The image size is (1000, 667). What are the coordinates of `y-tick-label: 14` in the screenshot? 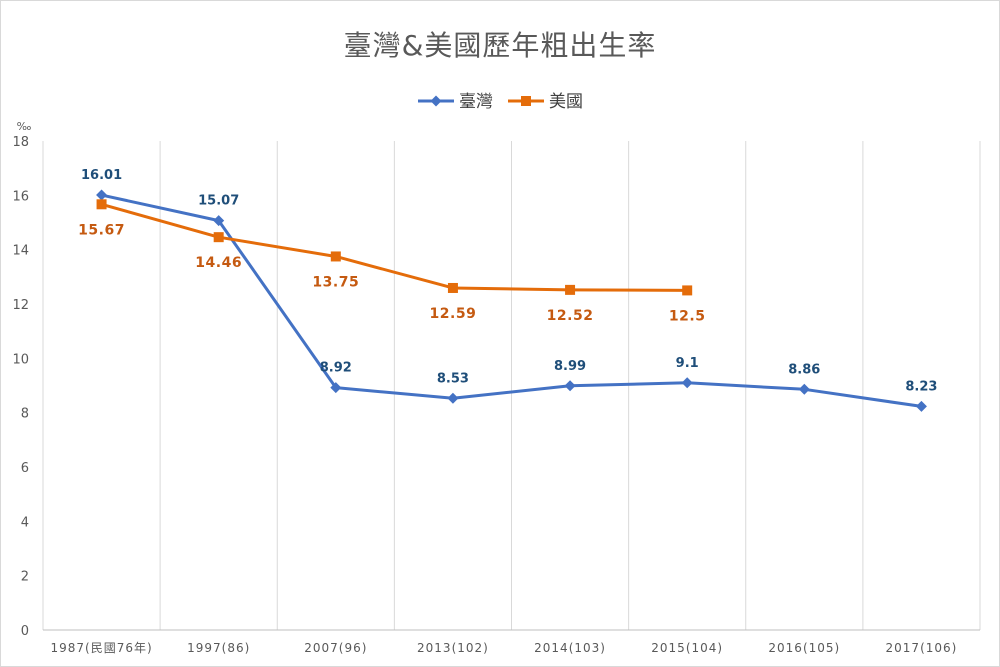 It's located at (20, 251).